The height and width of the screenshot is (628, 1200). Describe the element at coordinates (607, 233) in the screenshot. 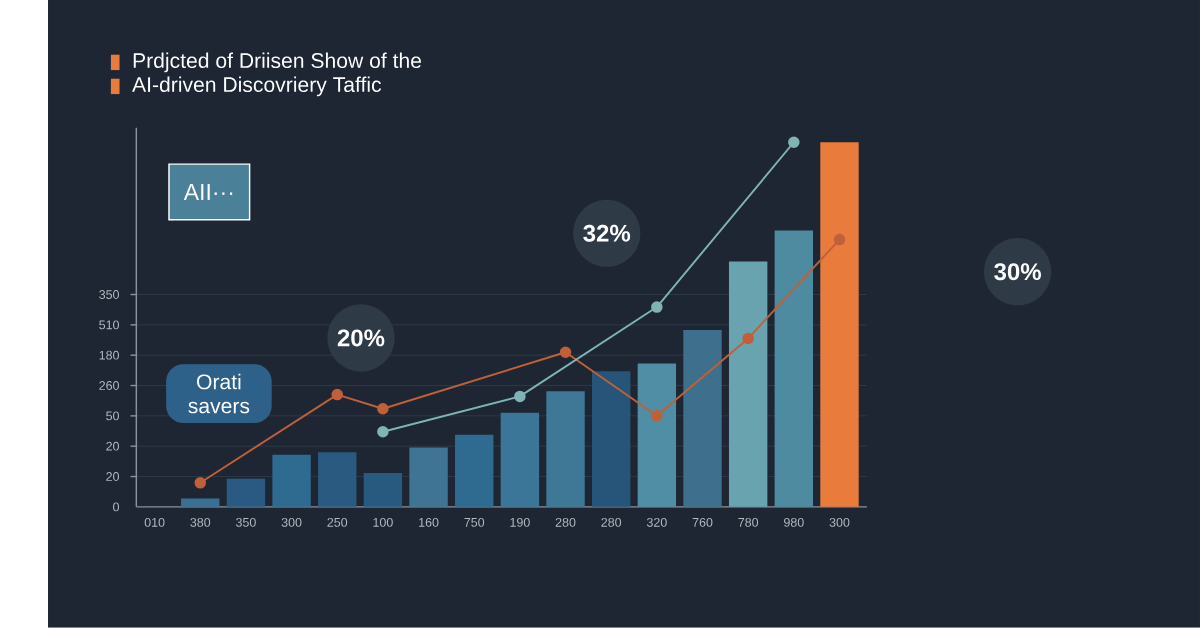

I see `annotation: 32%` at that location.